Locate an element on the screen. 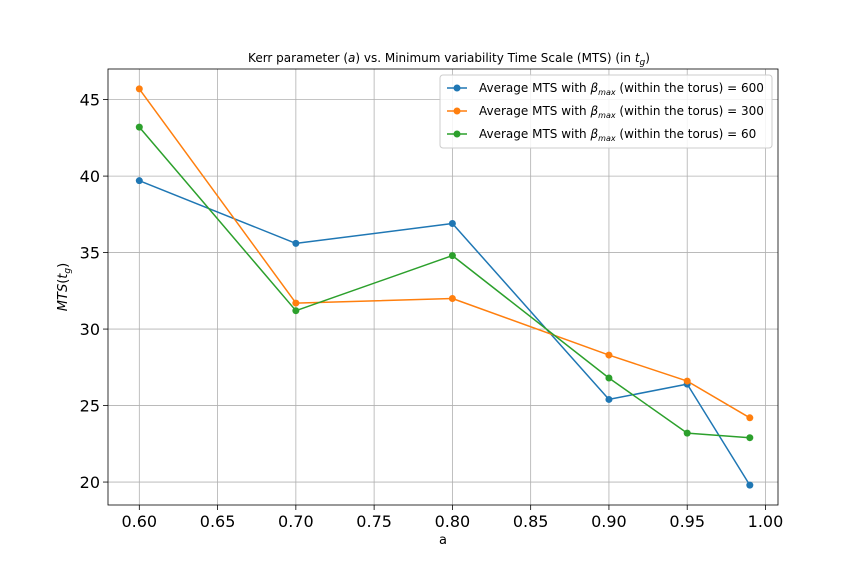 This screenshot has width=864, height=580. y-tick-label: 20 is located at coordinates (90, 482).